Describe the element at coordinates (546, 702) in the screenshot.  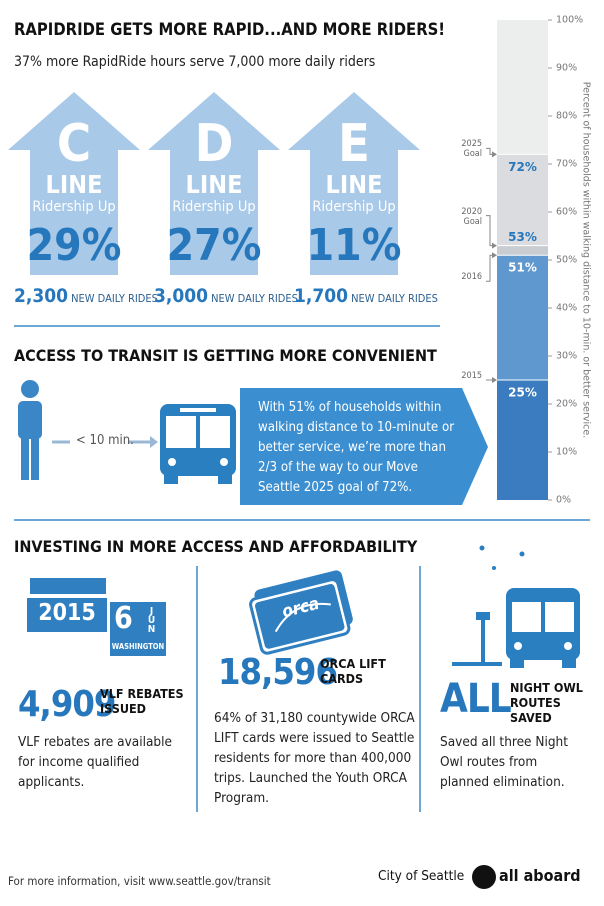
I see `stat-label: NIGHT OWL ROUTES SAVED` at that location.